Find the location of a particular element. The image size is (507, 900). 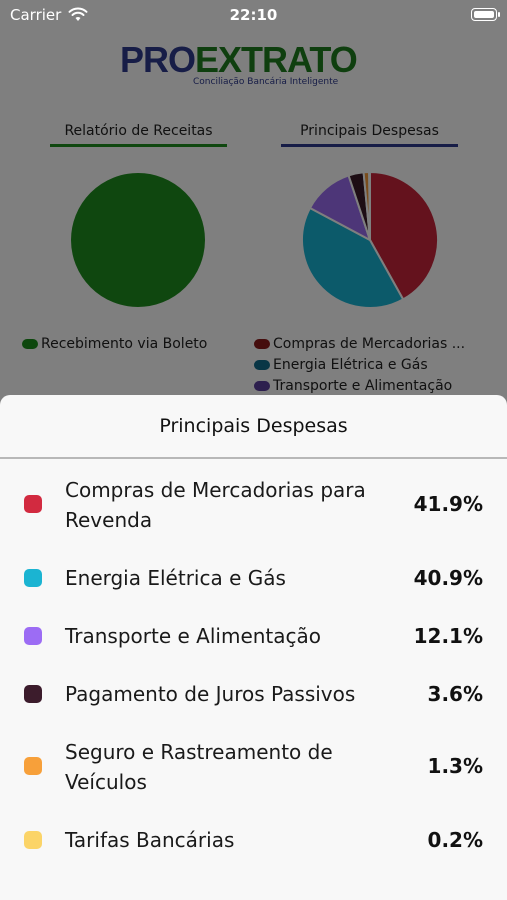

expense-percent: 41.9% is located at coordinates (448, 504).